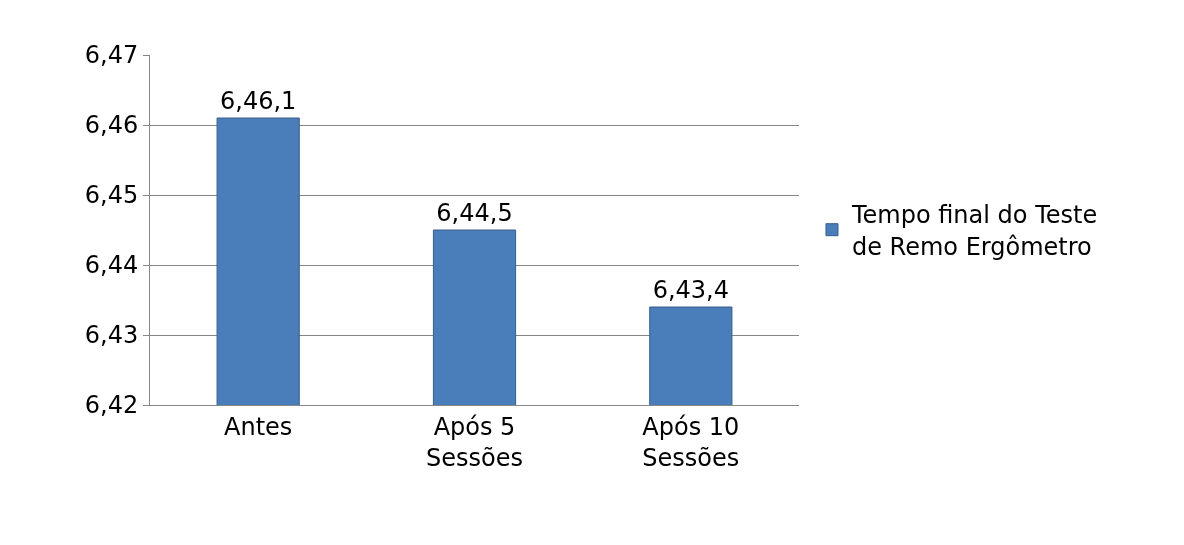  Describe the element at coordinates (111, 265) in the screenshot. I see `y-tick-label: 6,44` at that location.